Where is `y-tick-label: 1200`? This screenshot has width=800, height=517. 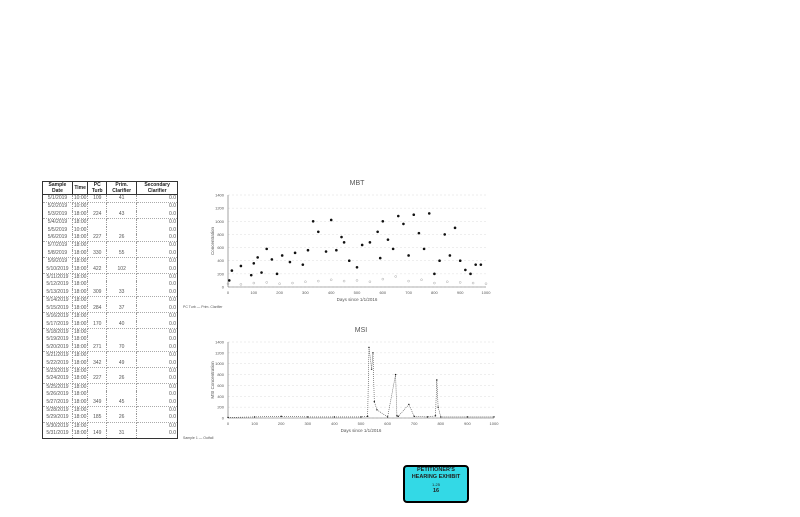
y-tick-label: 1200 is located at coordinates (220, 208).